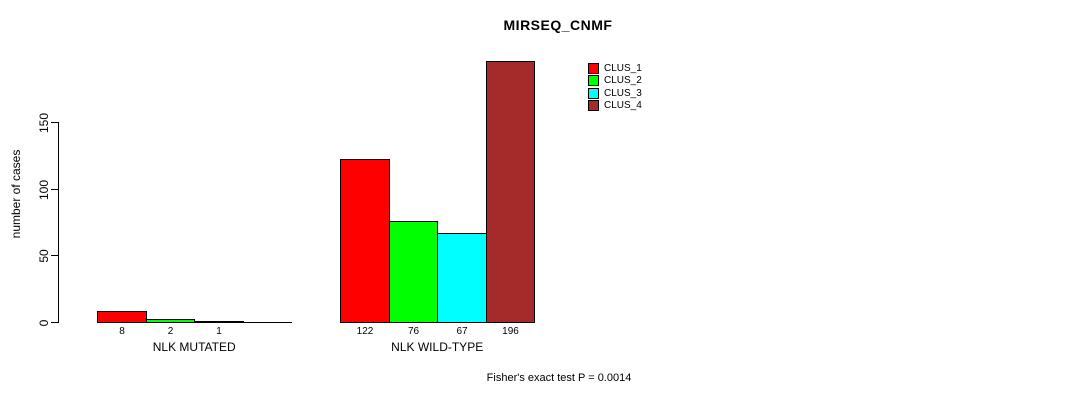 This screenshot has width=1090, height=400. I want to click on legend-entry: CLUS_3, so click(615, 93).